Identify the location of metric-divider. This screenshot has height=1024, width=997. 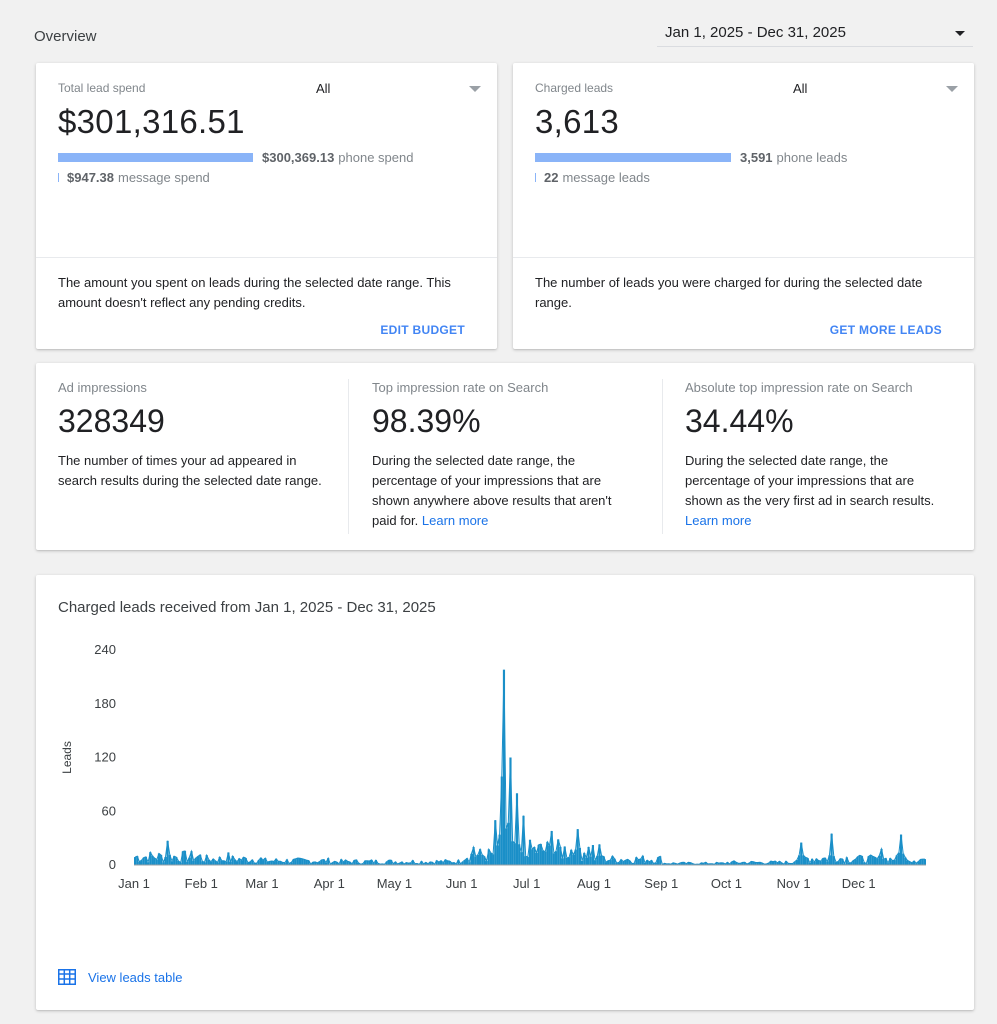
(662, 456).